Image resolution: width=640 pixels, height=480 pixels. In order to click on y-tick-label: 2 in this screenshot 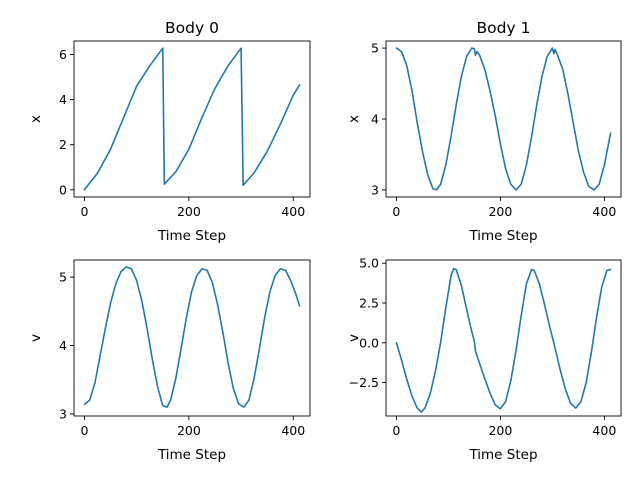, I will do `click(63, 144)`.